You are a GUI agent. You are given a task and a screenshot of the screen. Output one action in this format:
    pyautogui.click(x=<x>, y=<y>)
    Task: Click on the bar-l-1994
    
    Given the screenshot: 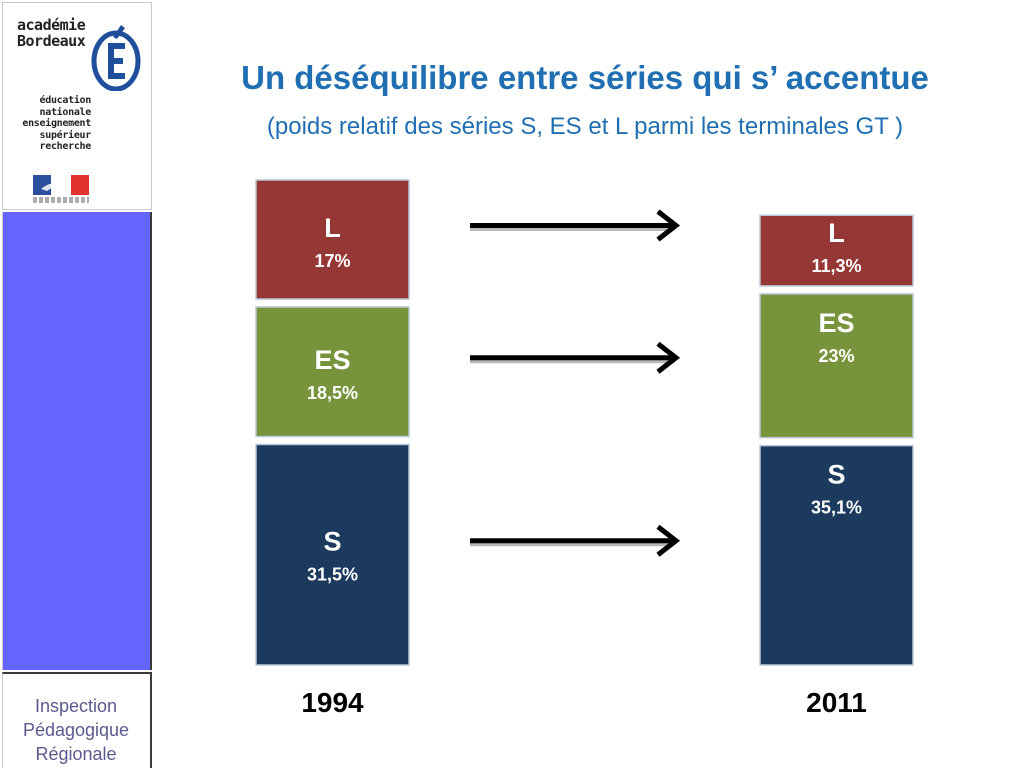 What is the action you would take?
    pyautogui.click(x=332, y=239)
    